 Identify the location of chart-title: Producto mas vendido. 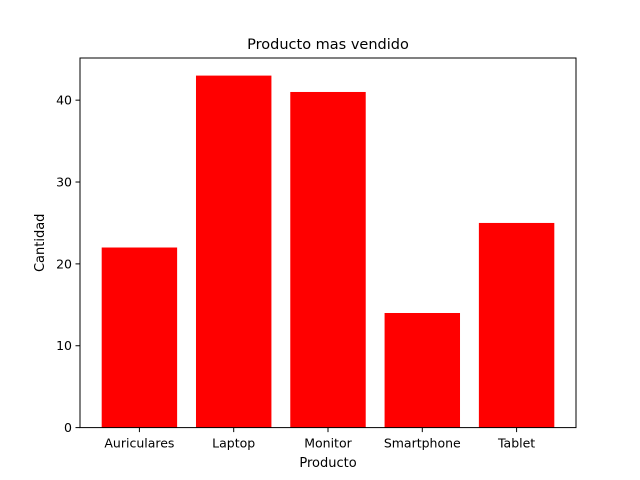
(328, 45).